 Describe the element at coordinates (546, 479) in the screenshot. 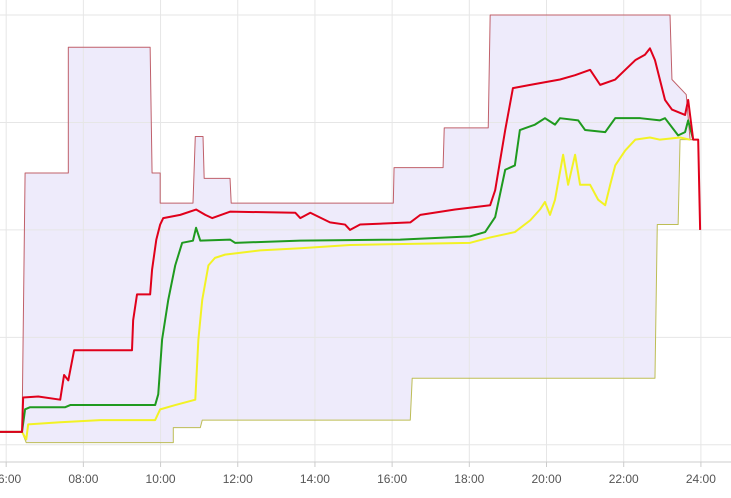

I see `x-tick-label: 20:00` at that location.